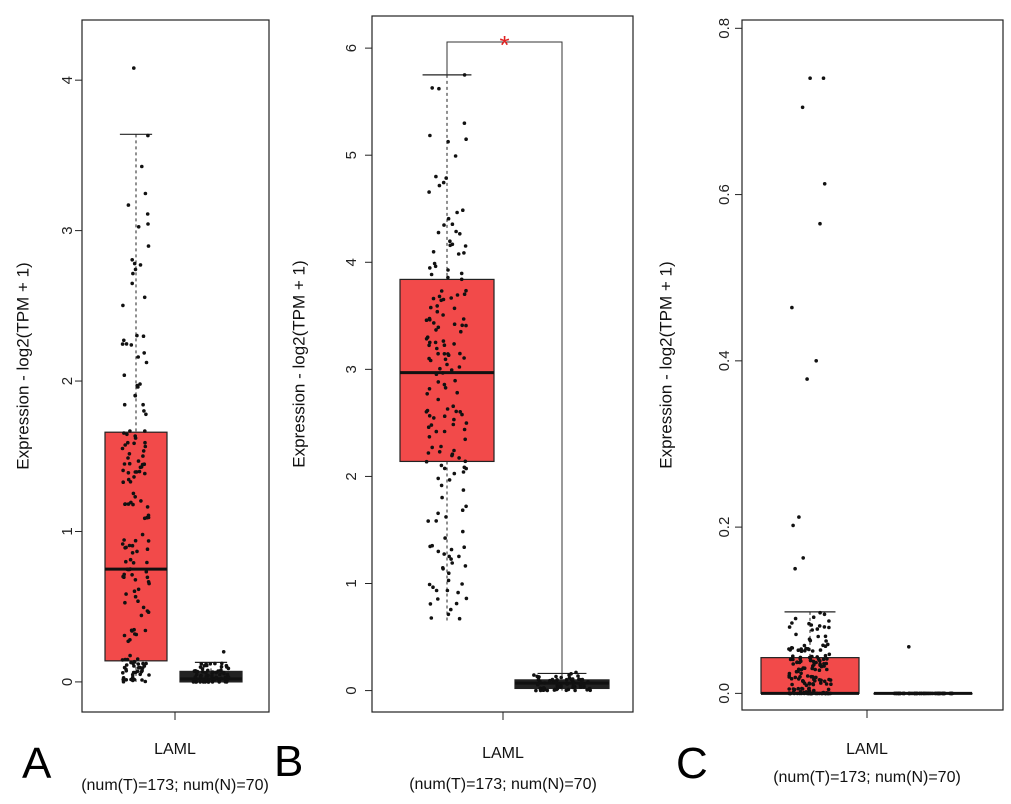 This screenshot has height=804, width=1011. Describe the element at coordinates (136, 546) in the screenshot. I see `box-t` at that location.